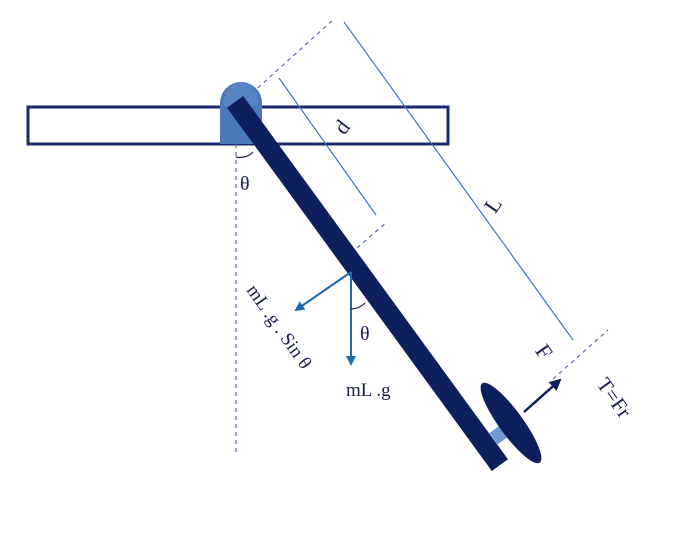 The width and height of the screenshot is (681, 539). What do you see at coordinates (544, 351) in the screenshot?
I see `force-label: F` at bounding box center [544, 351].